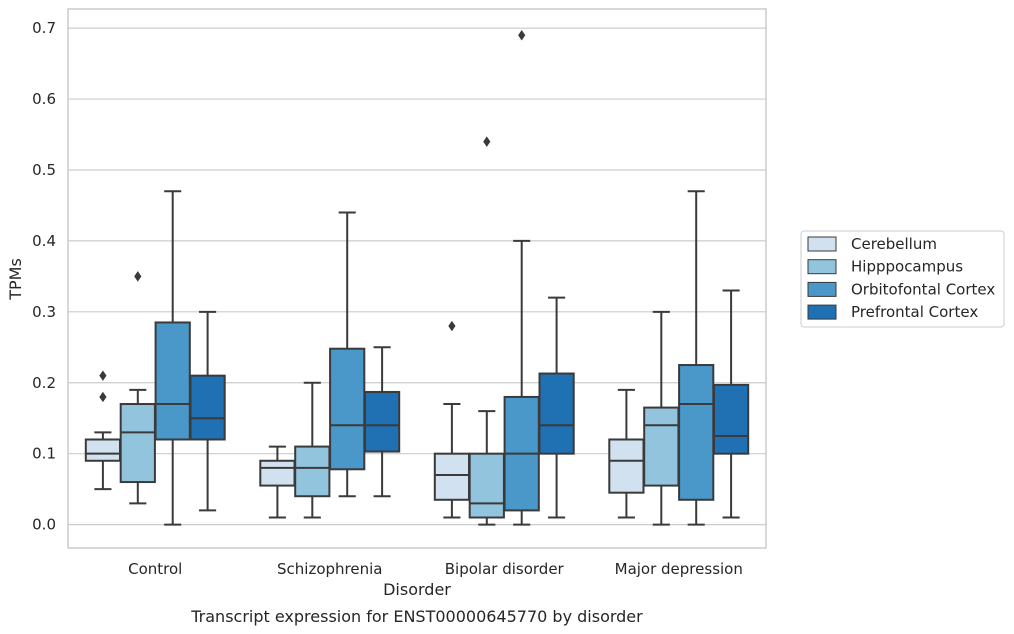 The width and height of the screenshot is (1014, 634). Describe the element at coordinates (894, 244) in the screenshot. I see `legend-label: Cerebellum` at that location.